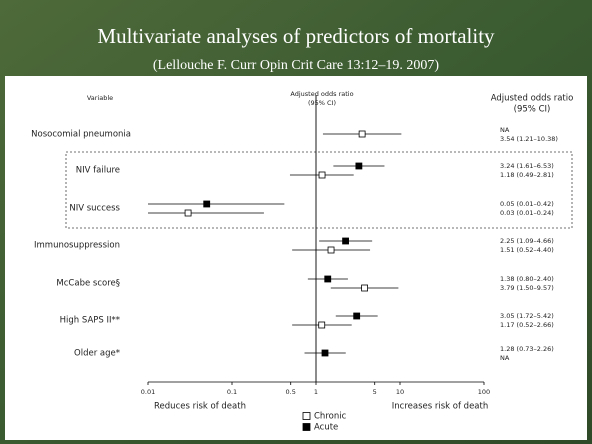 The width and height of the screenshot is (592, 444). What do you see at coordinates (527, 241) in the screenshot?
I see `ci-label: 2.25 (1.09–4.66)` at bounding box center [527, 241].